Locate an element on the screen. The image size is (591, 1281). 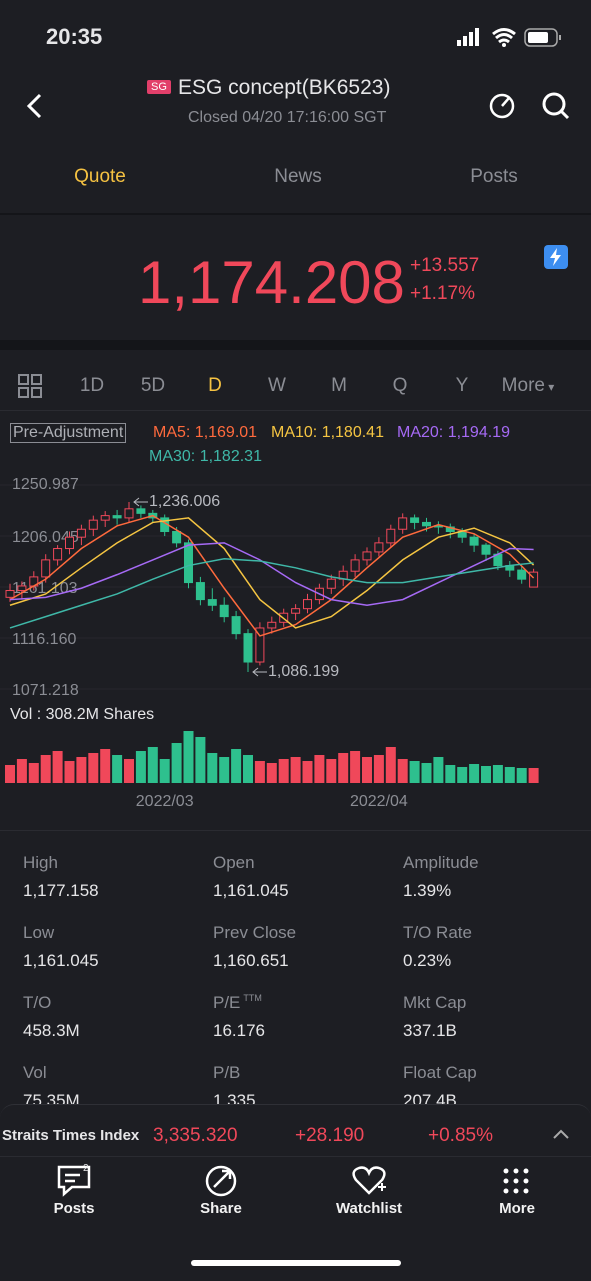
stat-item: T/O Rate 0.23% is located at coordinates (497, 947).